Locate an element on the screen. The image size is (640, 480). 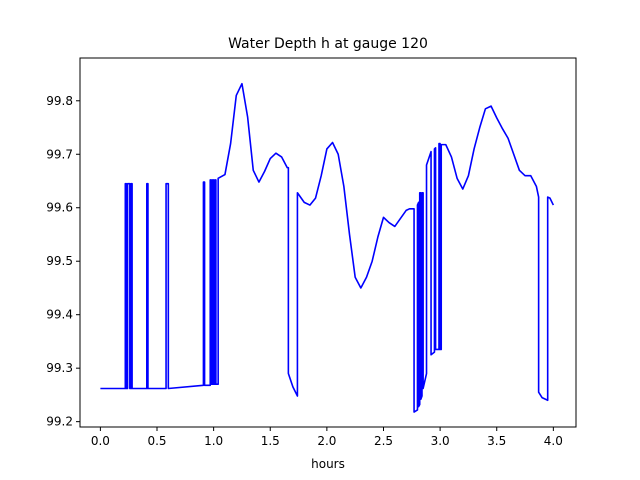
y-tick-label: 99.7 is located at coordinates (59, 154).